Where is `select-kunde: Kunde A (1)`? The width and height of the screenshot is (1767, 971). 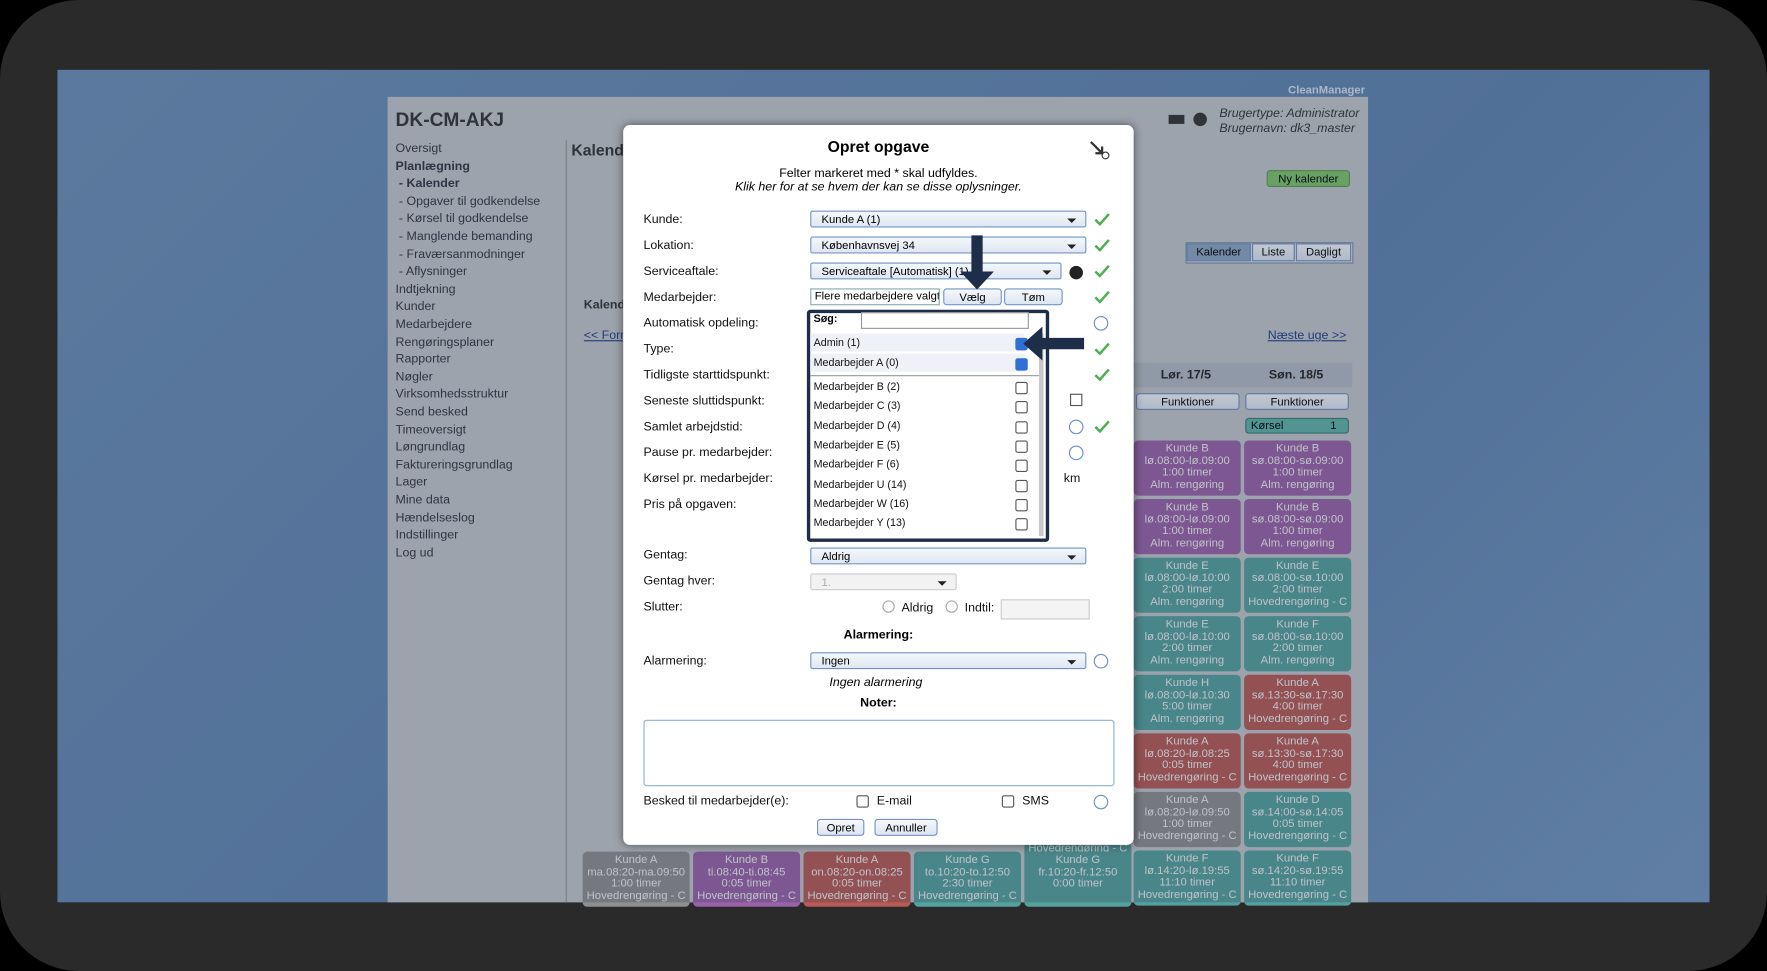
select-kunde: Kunde A (1) is located at coordinates (948, 219).